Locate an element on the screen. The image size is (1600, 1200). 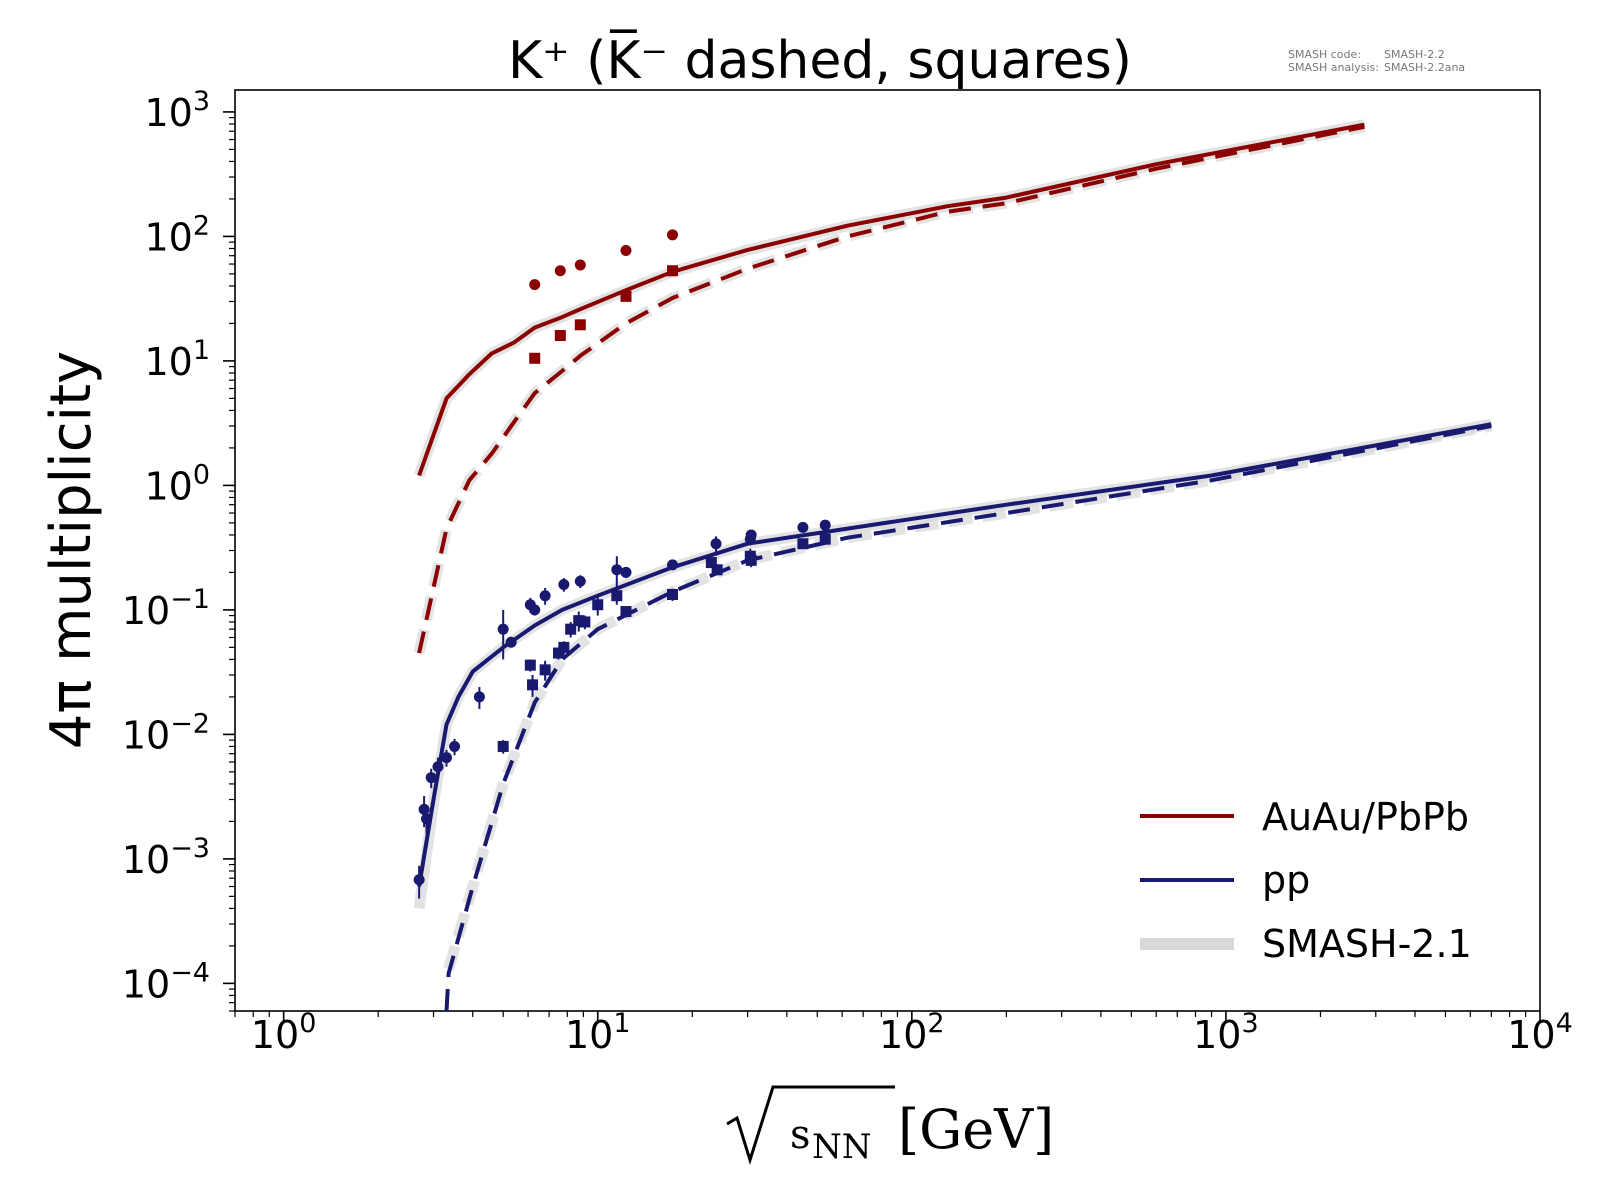
y-tick-label: 10¹ is located at coordinates (177, 359).